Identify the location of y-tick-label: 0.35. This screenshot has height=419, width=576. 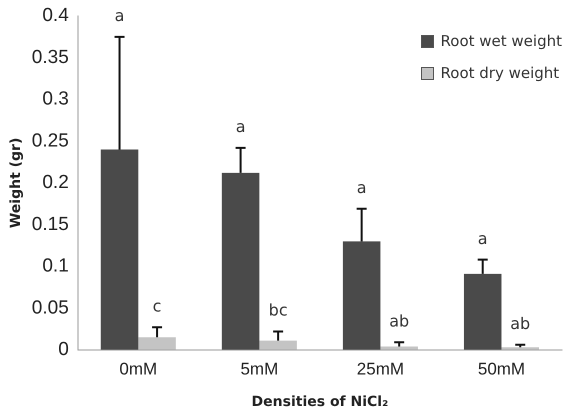
(50, 57).